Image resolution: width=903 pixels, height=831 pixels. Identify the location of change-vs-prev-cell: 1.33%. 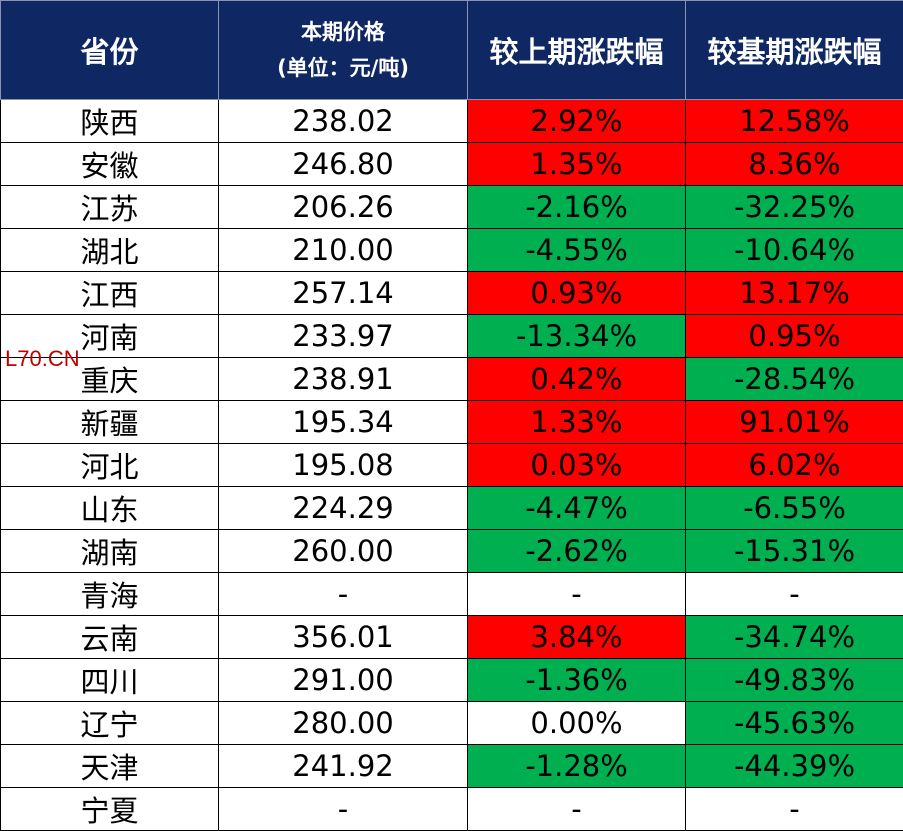
(577, 422).